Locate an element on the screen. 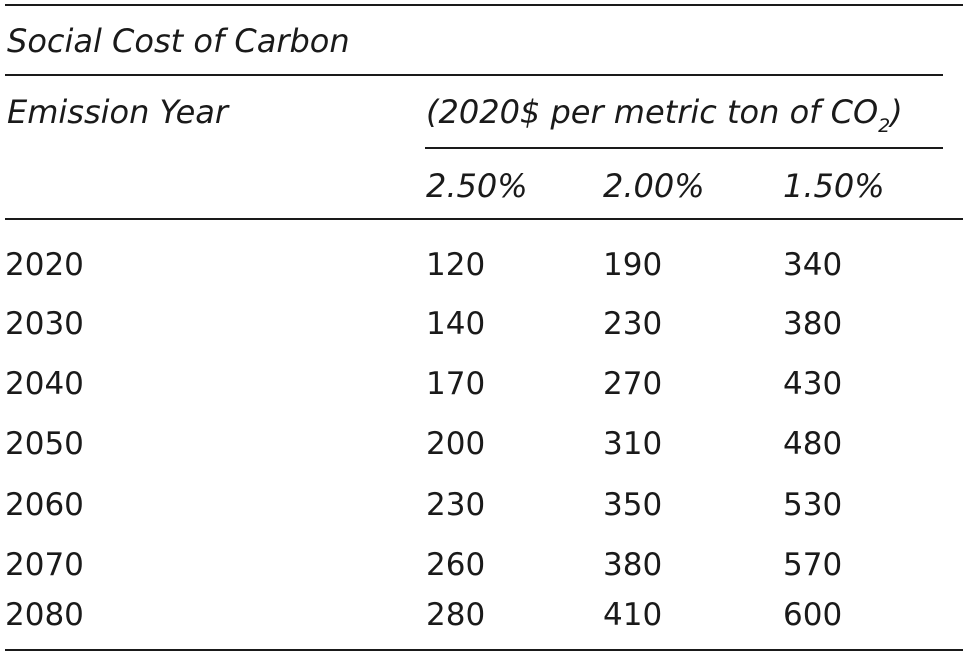 This screenshot has height=656, width=968. rate-header-3: 1.50% is located at coordinates (834, 186).